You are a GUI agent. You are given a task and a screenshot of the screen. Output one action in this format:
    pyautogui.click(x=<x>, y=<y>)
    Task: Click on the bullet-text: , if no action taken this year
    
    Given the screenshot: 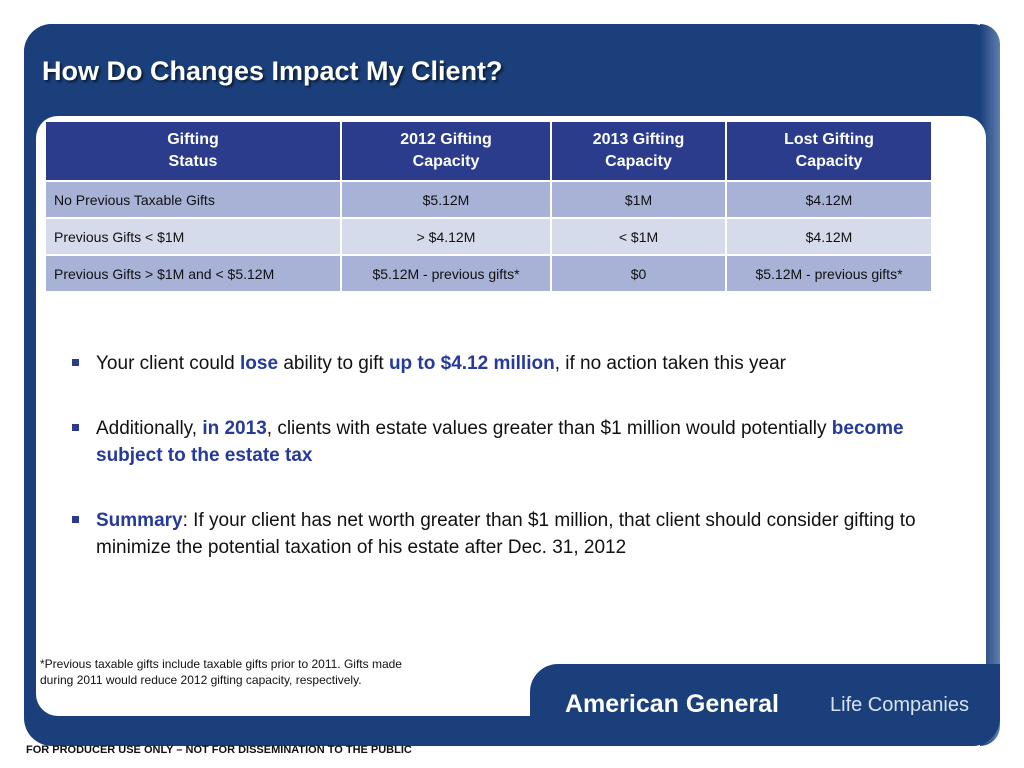 What is the action you would take?
    pyautogui.click(x=670, y=363)
    